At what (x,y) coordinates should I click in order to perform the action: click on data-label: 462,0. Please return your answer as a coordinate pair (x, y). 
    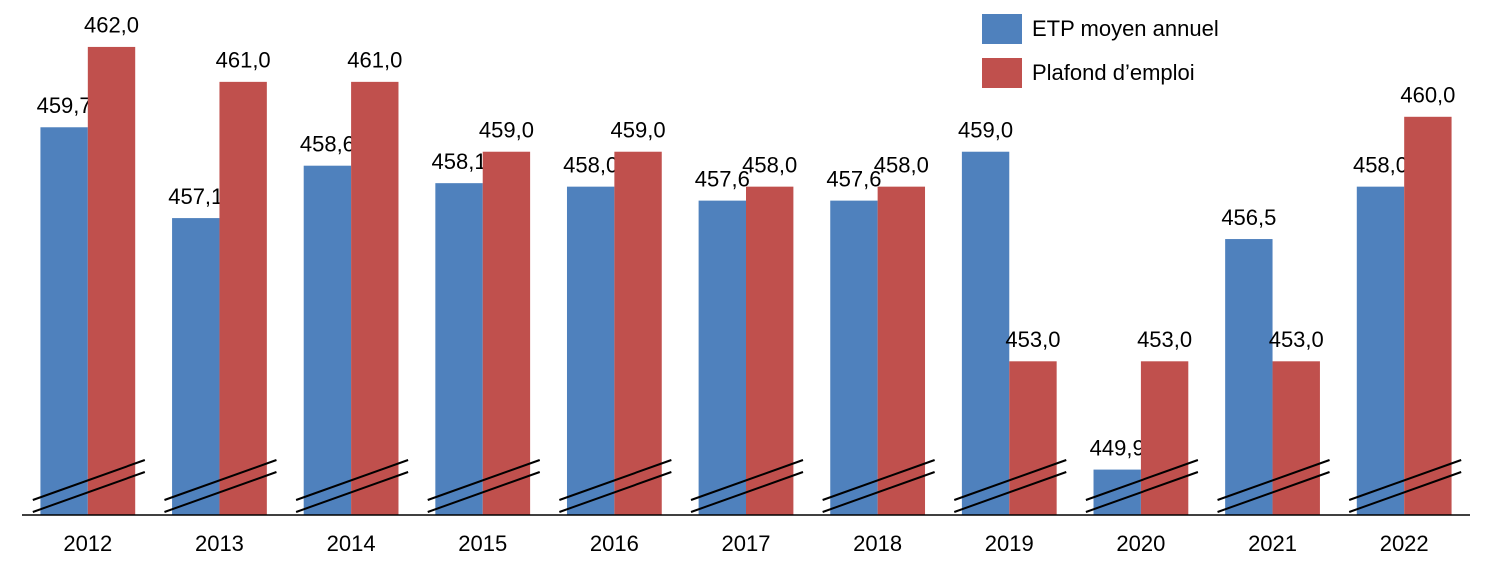
    Looking at the image, I should click on (111, 25).